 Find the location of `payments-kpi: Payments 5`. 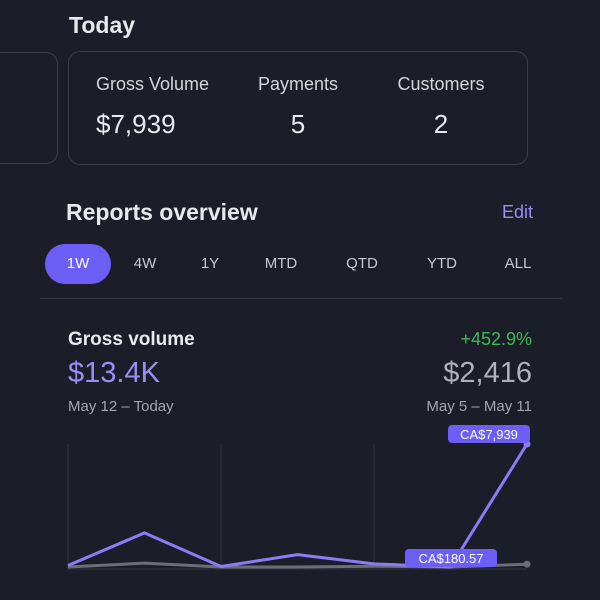

payments-kpi: Payments 5 is located at coordinates (298, 107).